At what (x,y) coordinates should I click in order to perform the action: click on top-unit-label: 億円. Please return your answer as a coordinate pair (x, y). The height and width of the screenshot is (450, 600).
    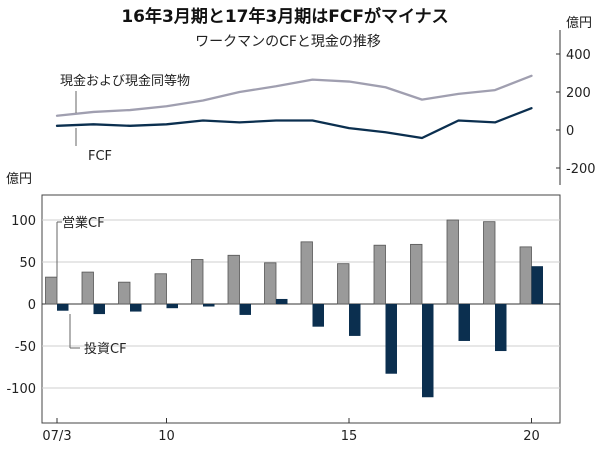
    Looking at the image, I should click on (579, 23).